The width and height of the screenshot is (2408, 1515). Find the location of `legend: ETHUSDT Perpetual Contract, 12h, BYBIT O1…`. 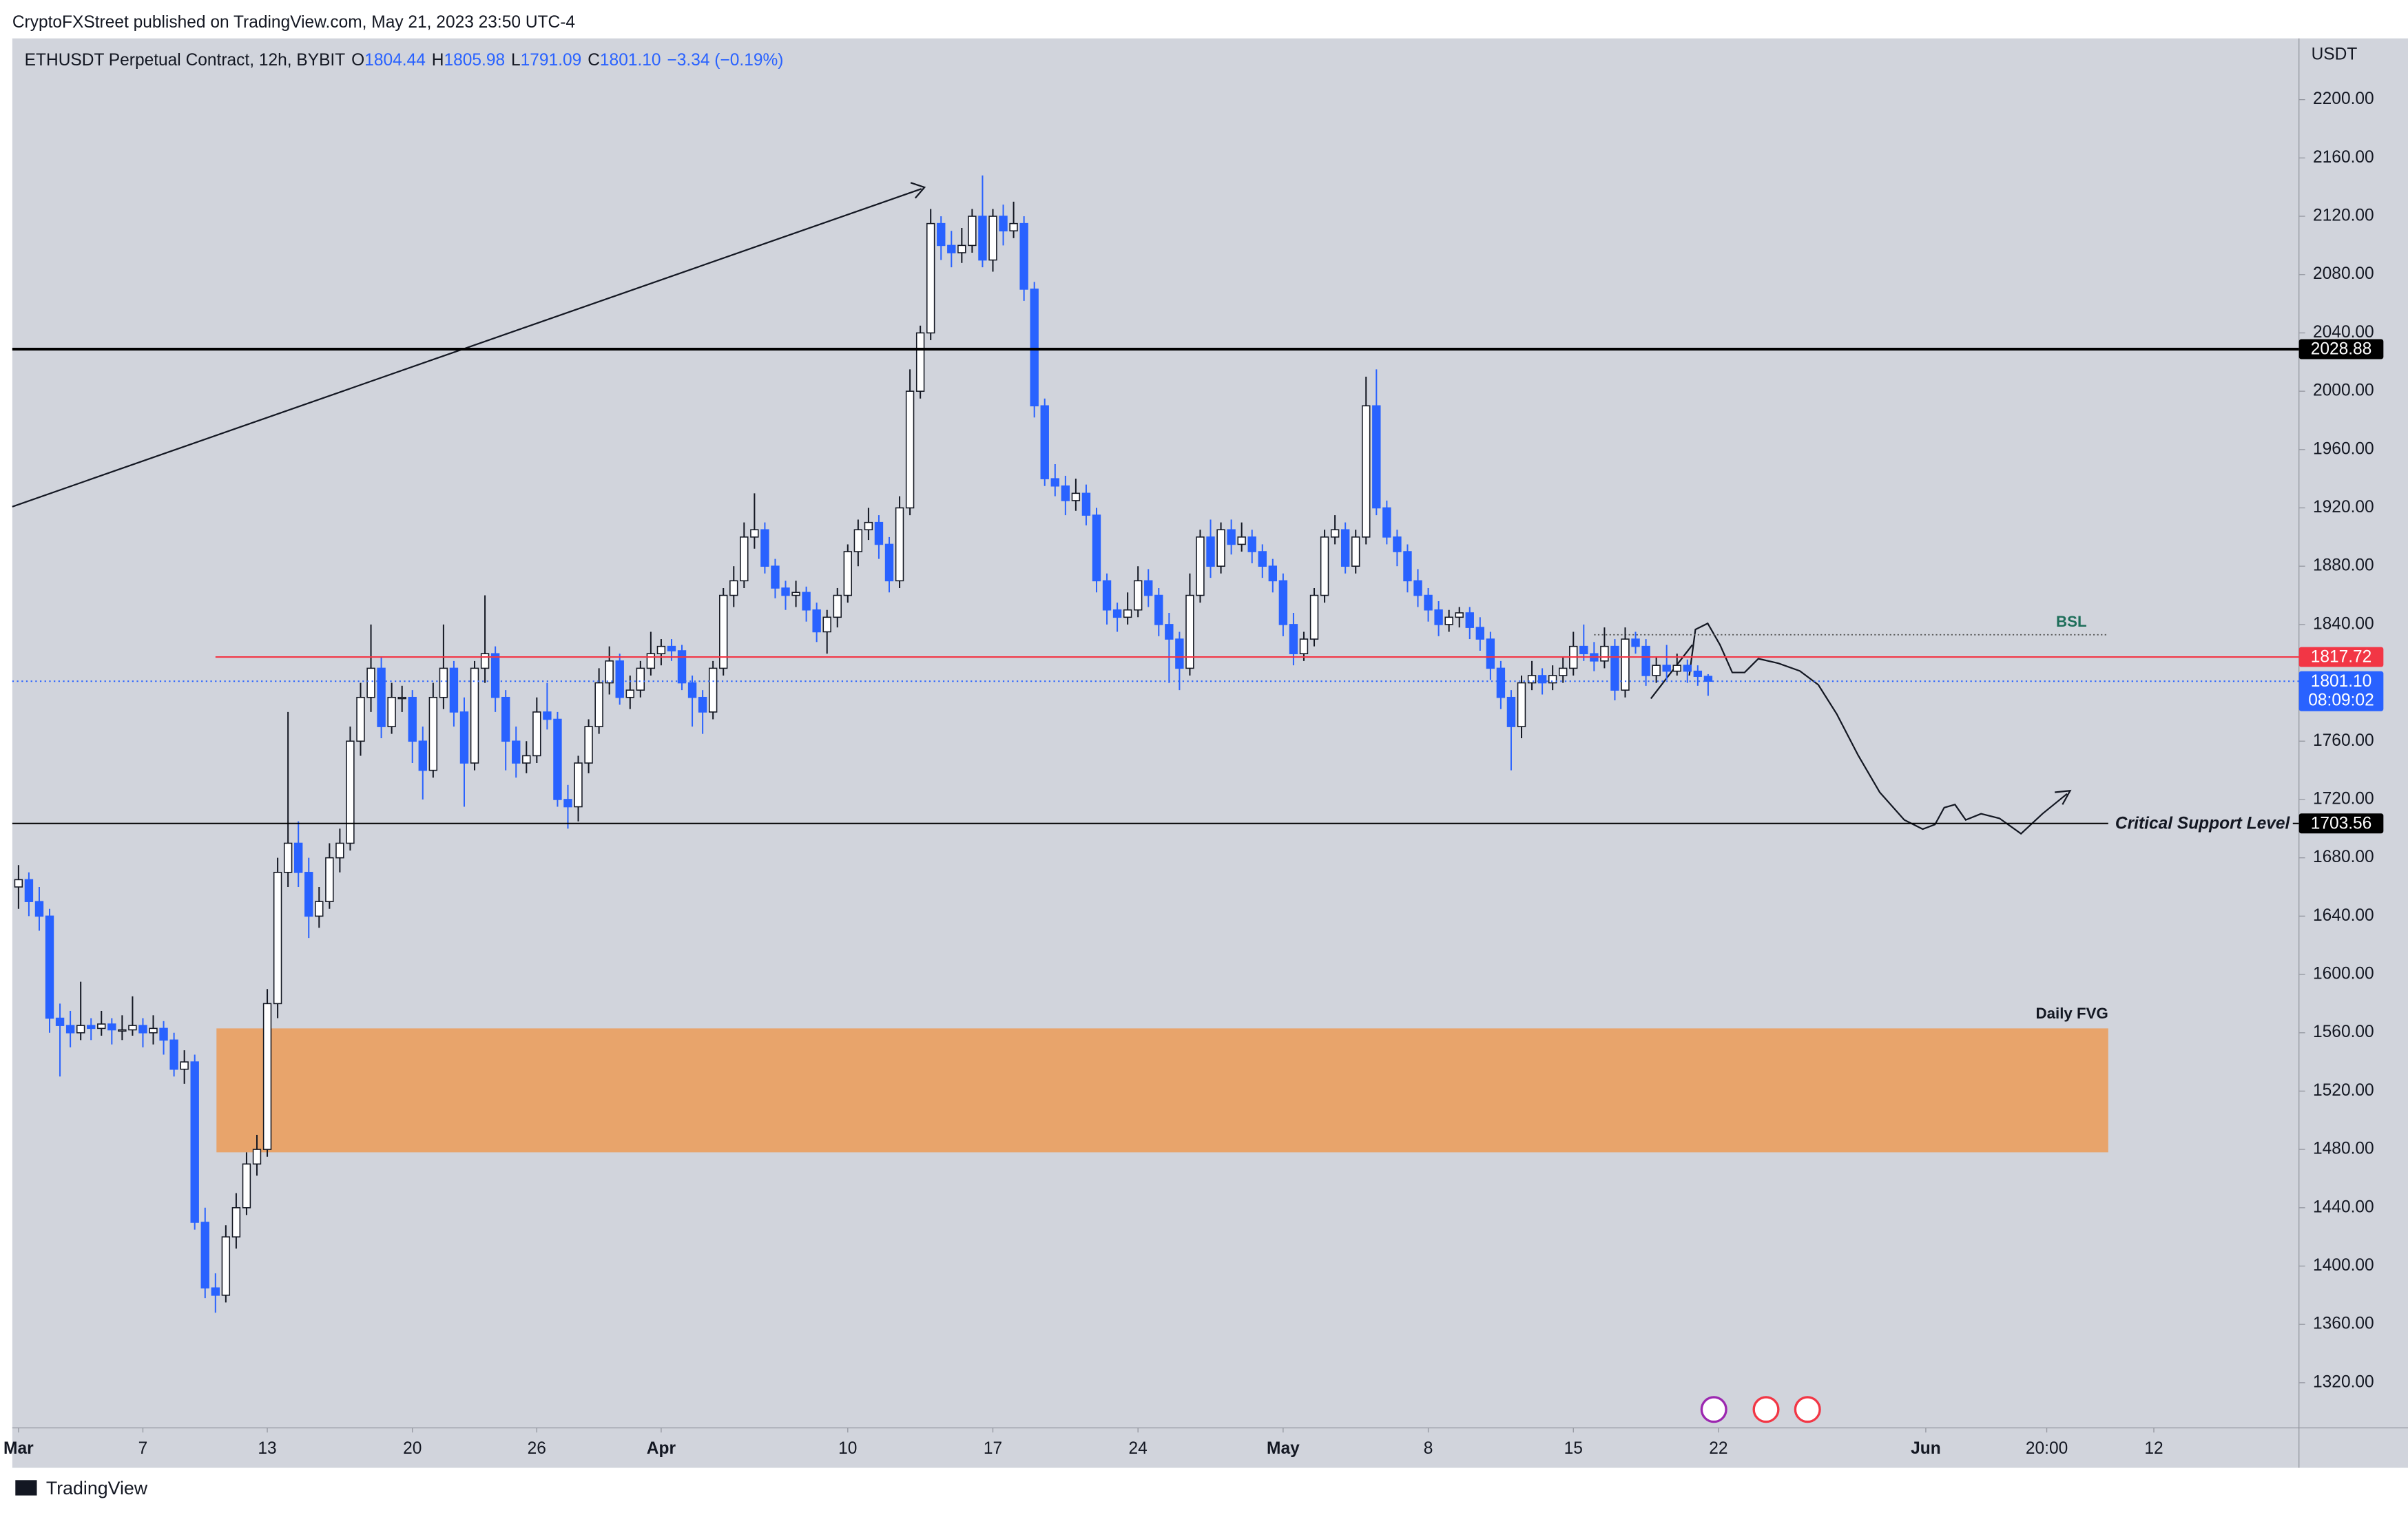

legend: ETHUSDT Perpetual Contract, 12h, BYBIT O1… is located at coordinates (405, 61).